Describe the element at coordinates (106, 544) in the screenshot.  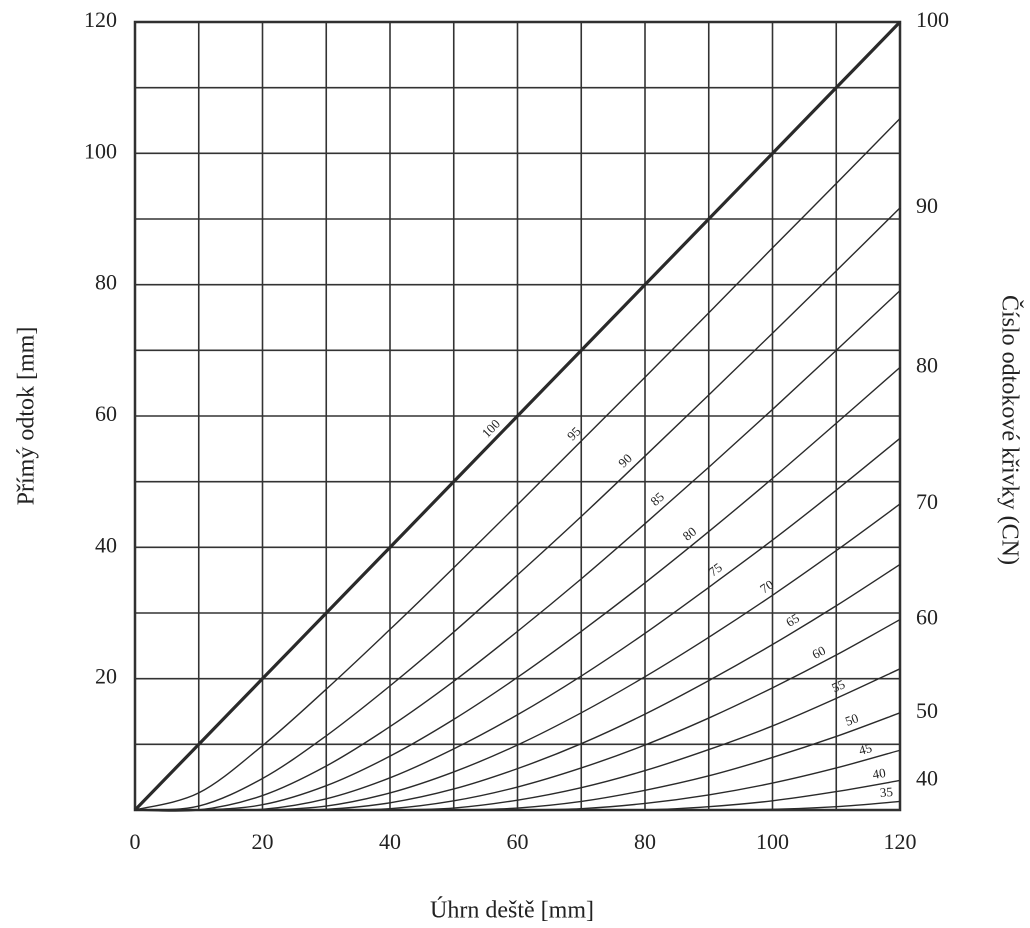
I see `y-tick-label: 40` at that location.